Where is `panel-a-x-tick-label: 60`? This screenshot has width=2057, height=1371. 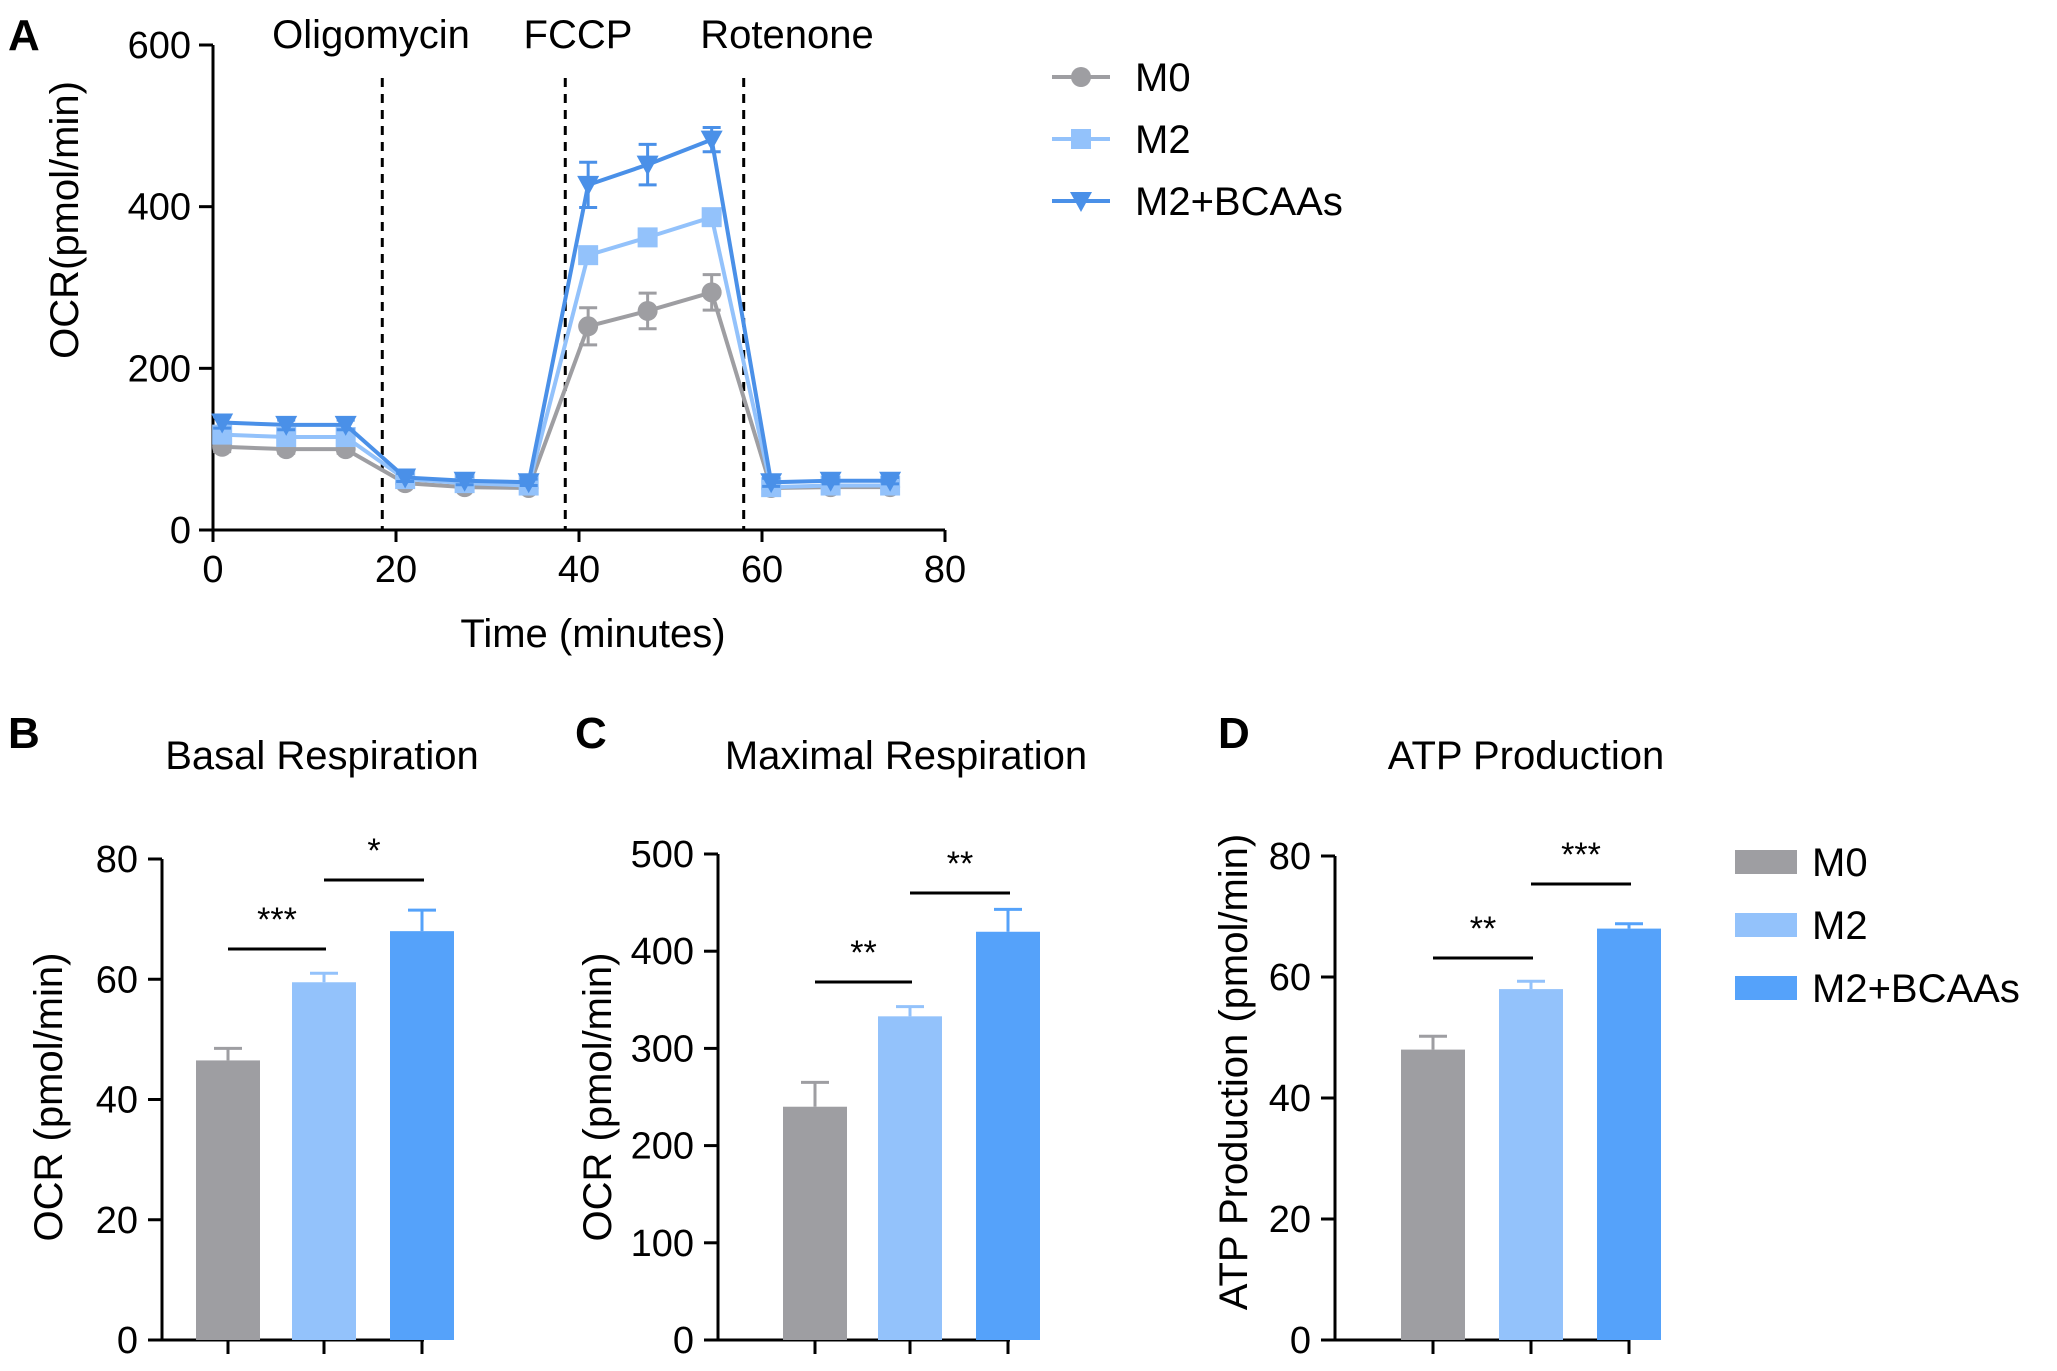 panel-a-x-tick-label: 60 is located at coordinates (762, 570).